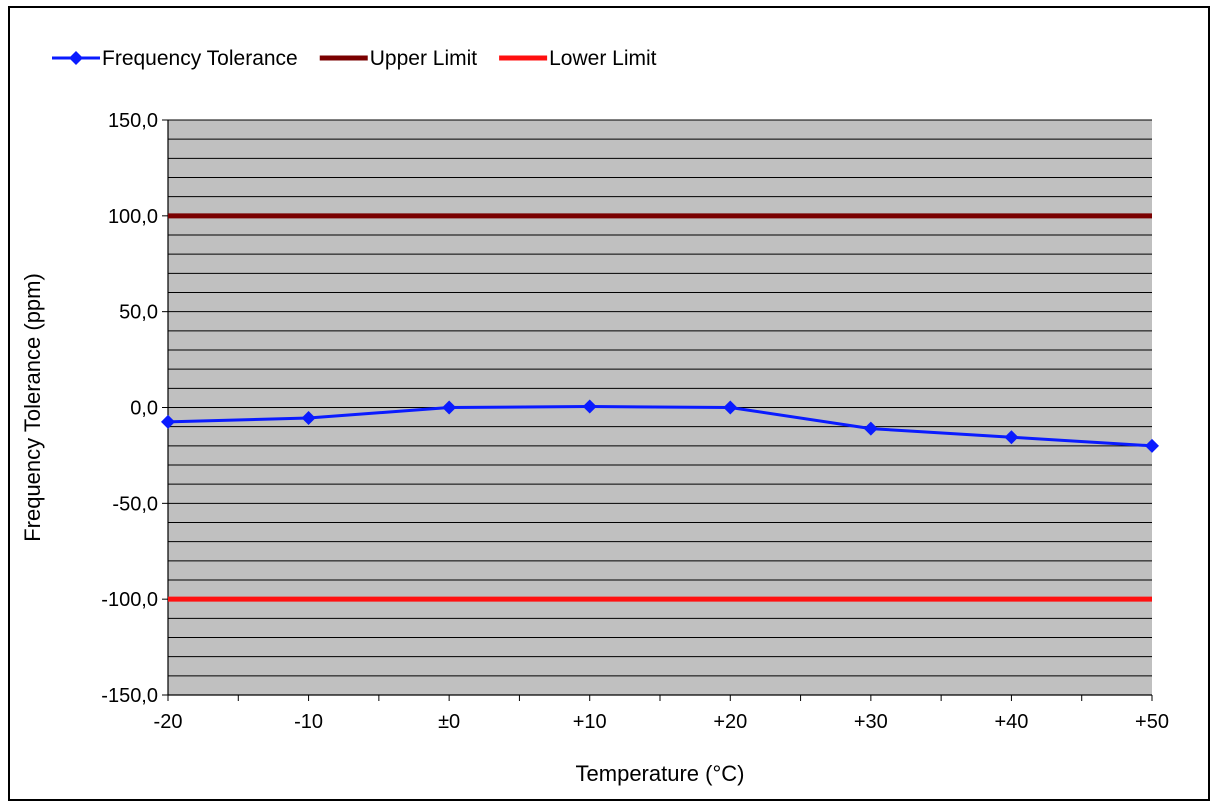  I want to click on x-tick-label: ±0, so click(449, 722).